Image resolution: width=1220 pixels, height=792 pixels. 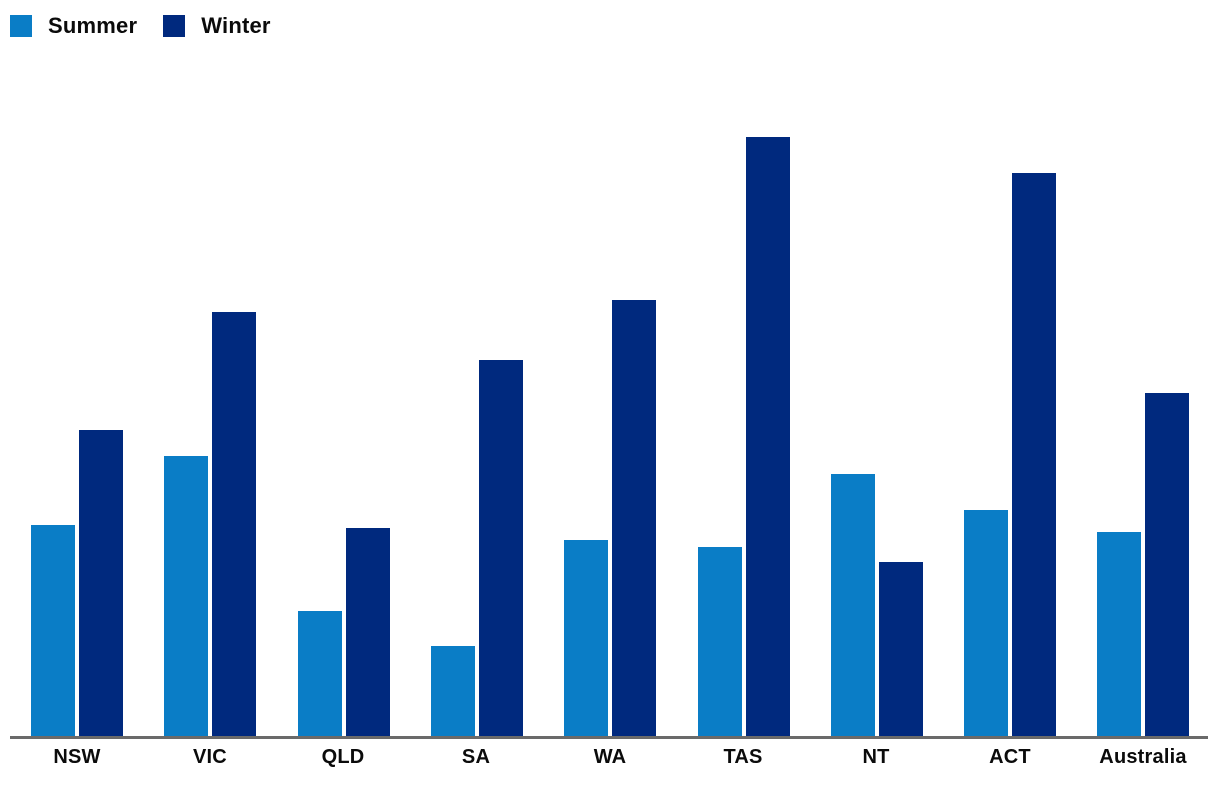 I want to click on bar-summer-tas, so click(x=720, y=641).